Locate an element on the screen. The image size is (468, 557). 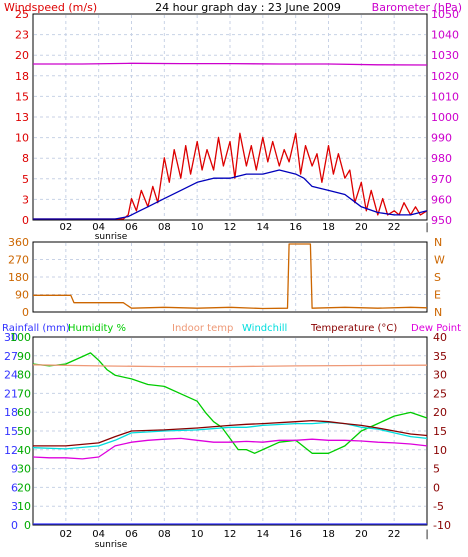
temperature-tick: -5 is located at coordinates (438, 506).